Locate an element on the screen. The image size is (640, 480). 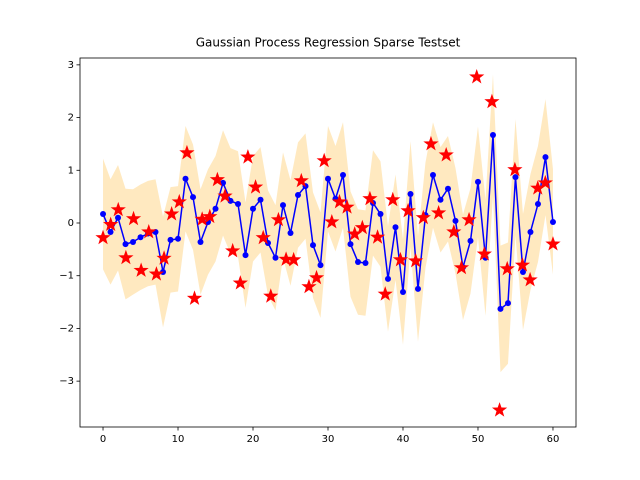
y-tick-label: −2 is located at coordinates (66, 328).